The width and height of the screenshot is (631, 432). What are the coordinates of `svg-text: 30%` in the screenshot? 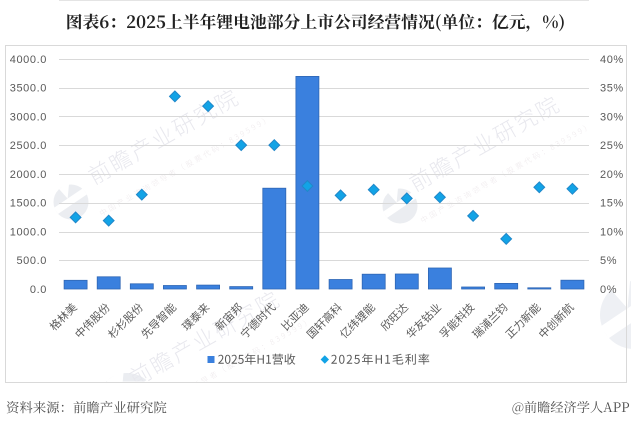 It's located at (612, 117).